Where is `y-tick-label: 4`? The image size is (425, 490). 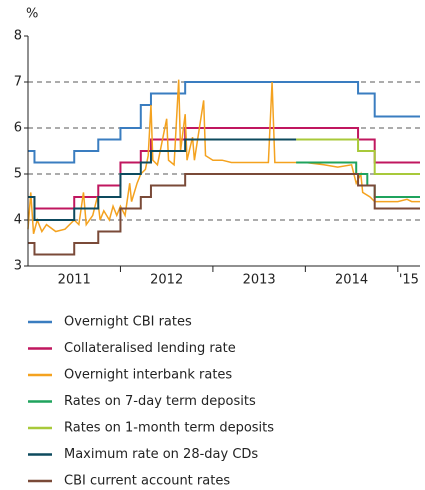
y-tick-label: 4 is located at coordinates (18, 220).